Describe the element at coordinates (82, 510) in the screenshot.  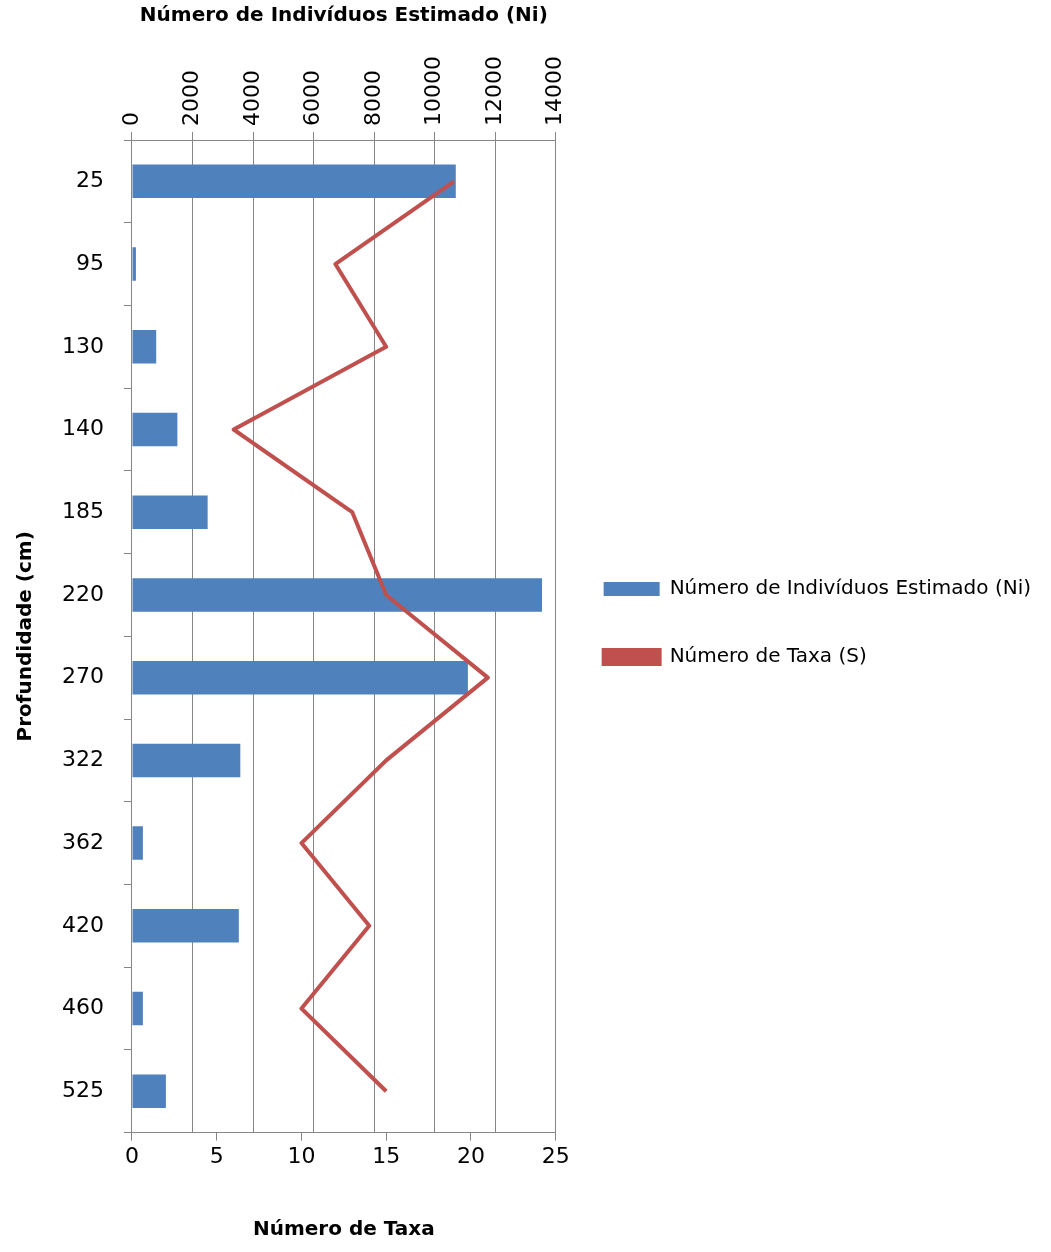
I see `y-tick-label: 185` at that location.